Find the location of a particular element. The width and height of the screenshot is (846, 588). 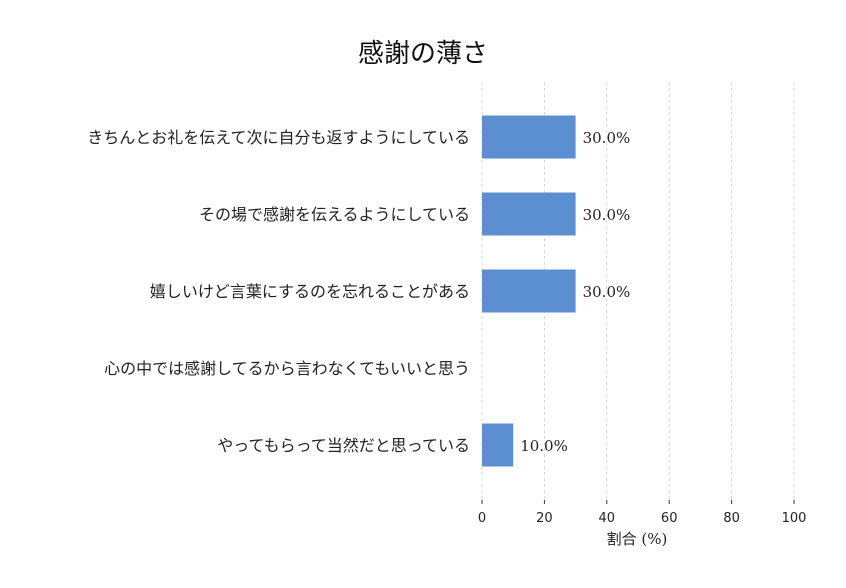

category-label: 心の中では感謝してるから言わなくてもいいと思う is located at coordinates (287, 368).